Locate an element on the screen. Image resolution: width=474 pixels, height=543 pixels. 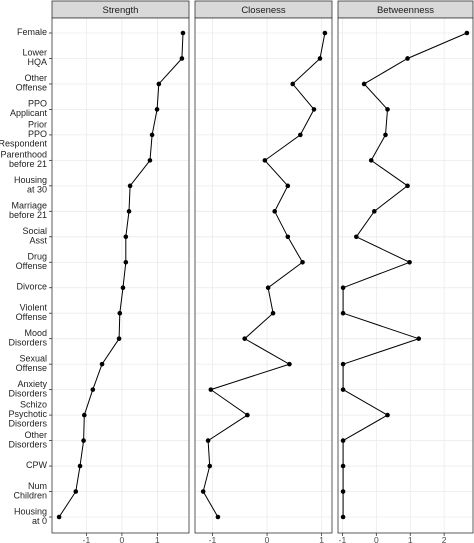
y-tick-label-line: Anxiety is located at coordinates (32, 384).